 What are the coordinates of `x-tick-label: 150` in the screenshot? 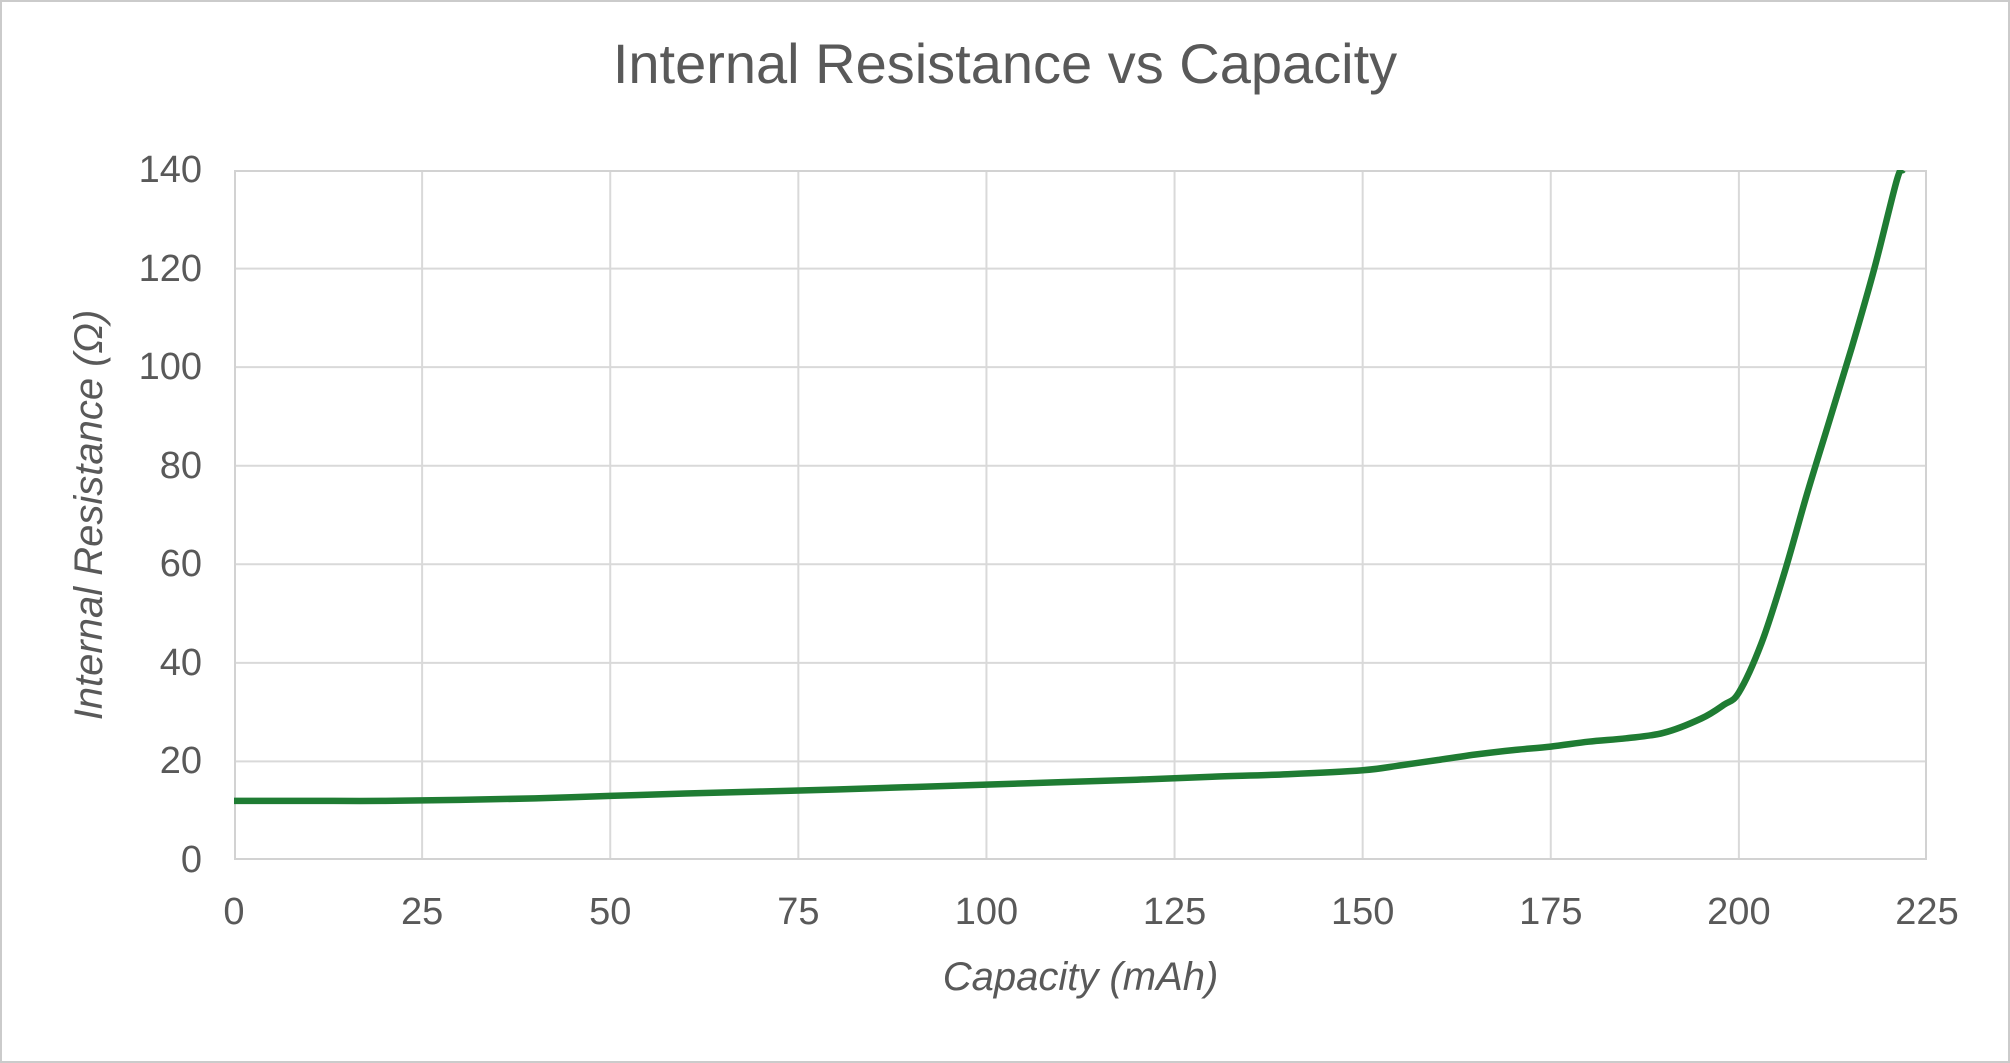 It's located at (1362, 912).